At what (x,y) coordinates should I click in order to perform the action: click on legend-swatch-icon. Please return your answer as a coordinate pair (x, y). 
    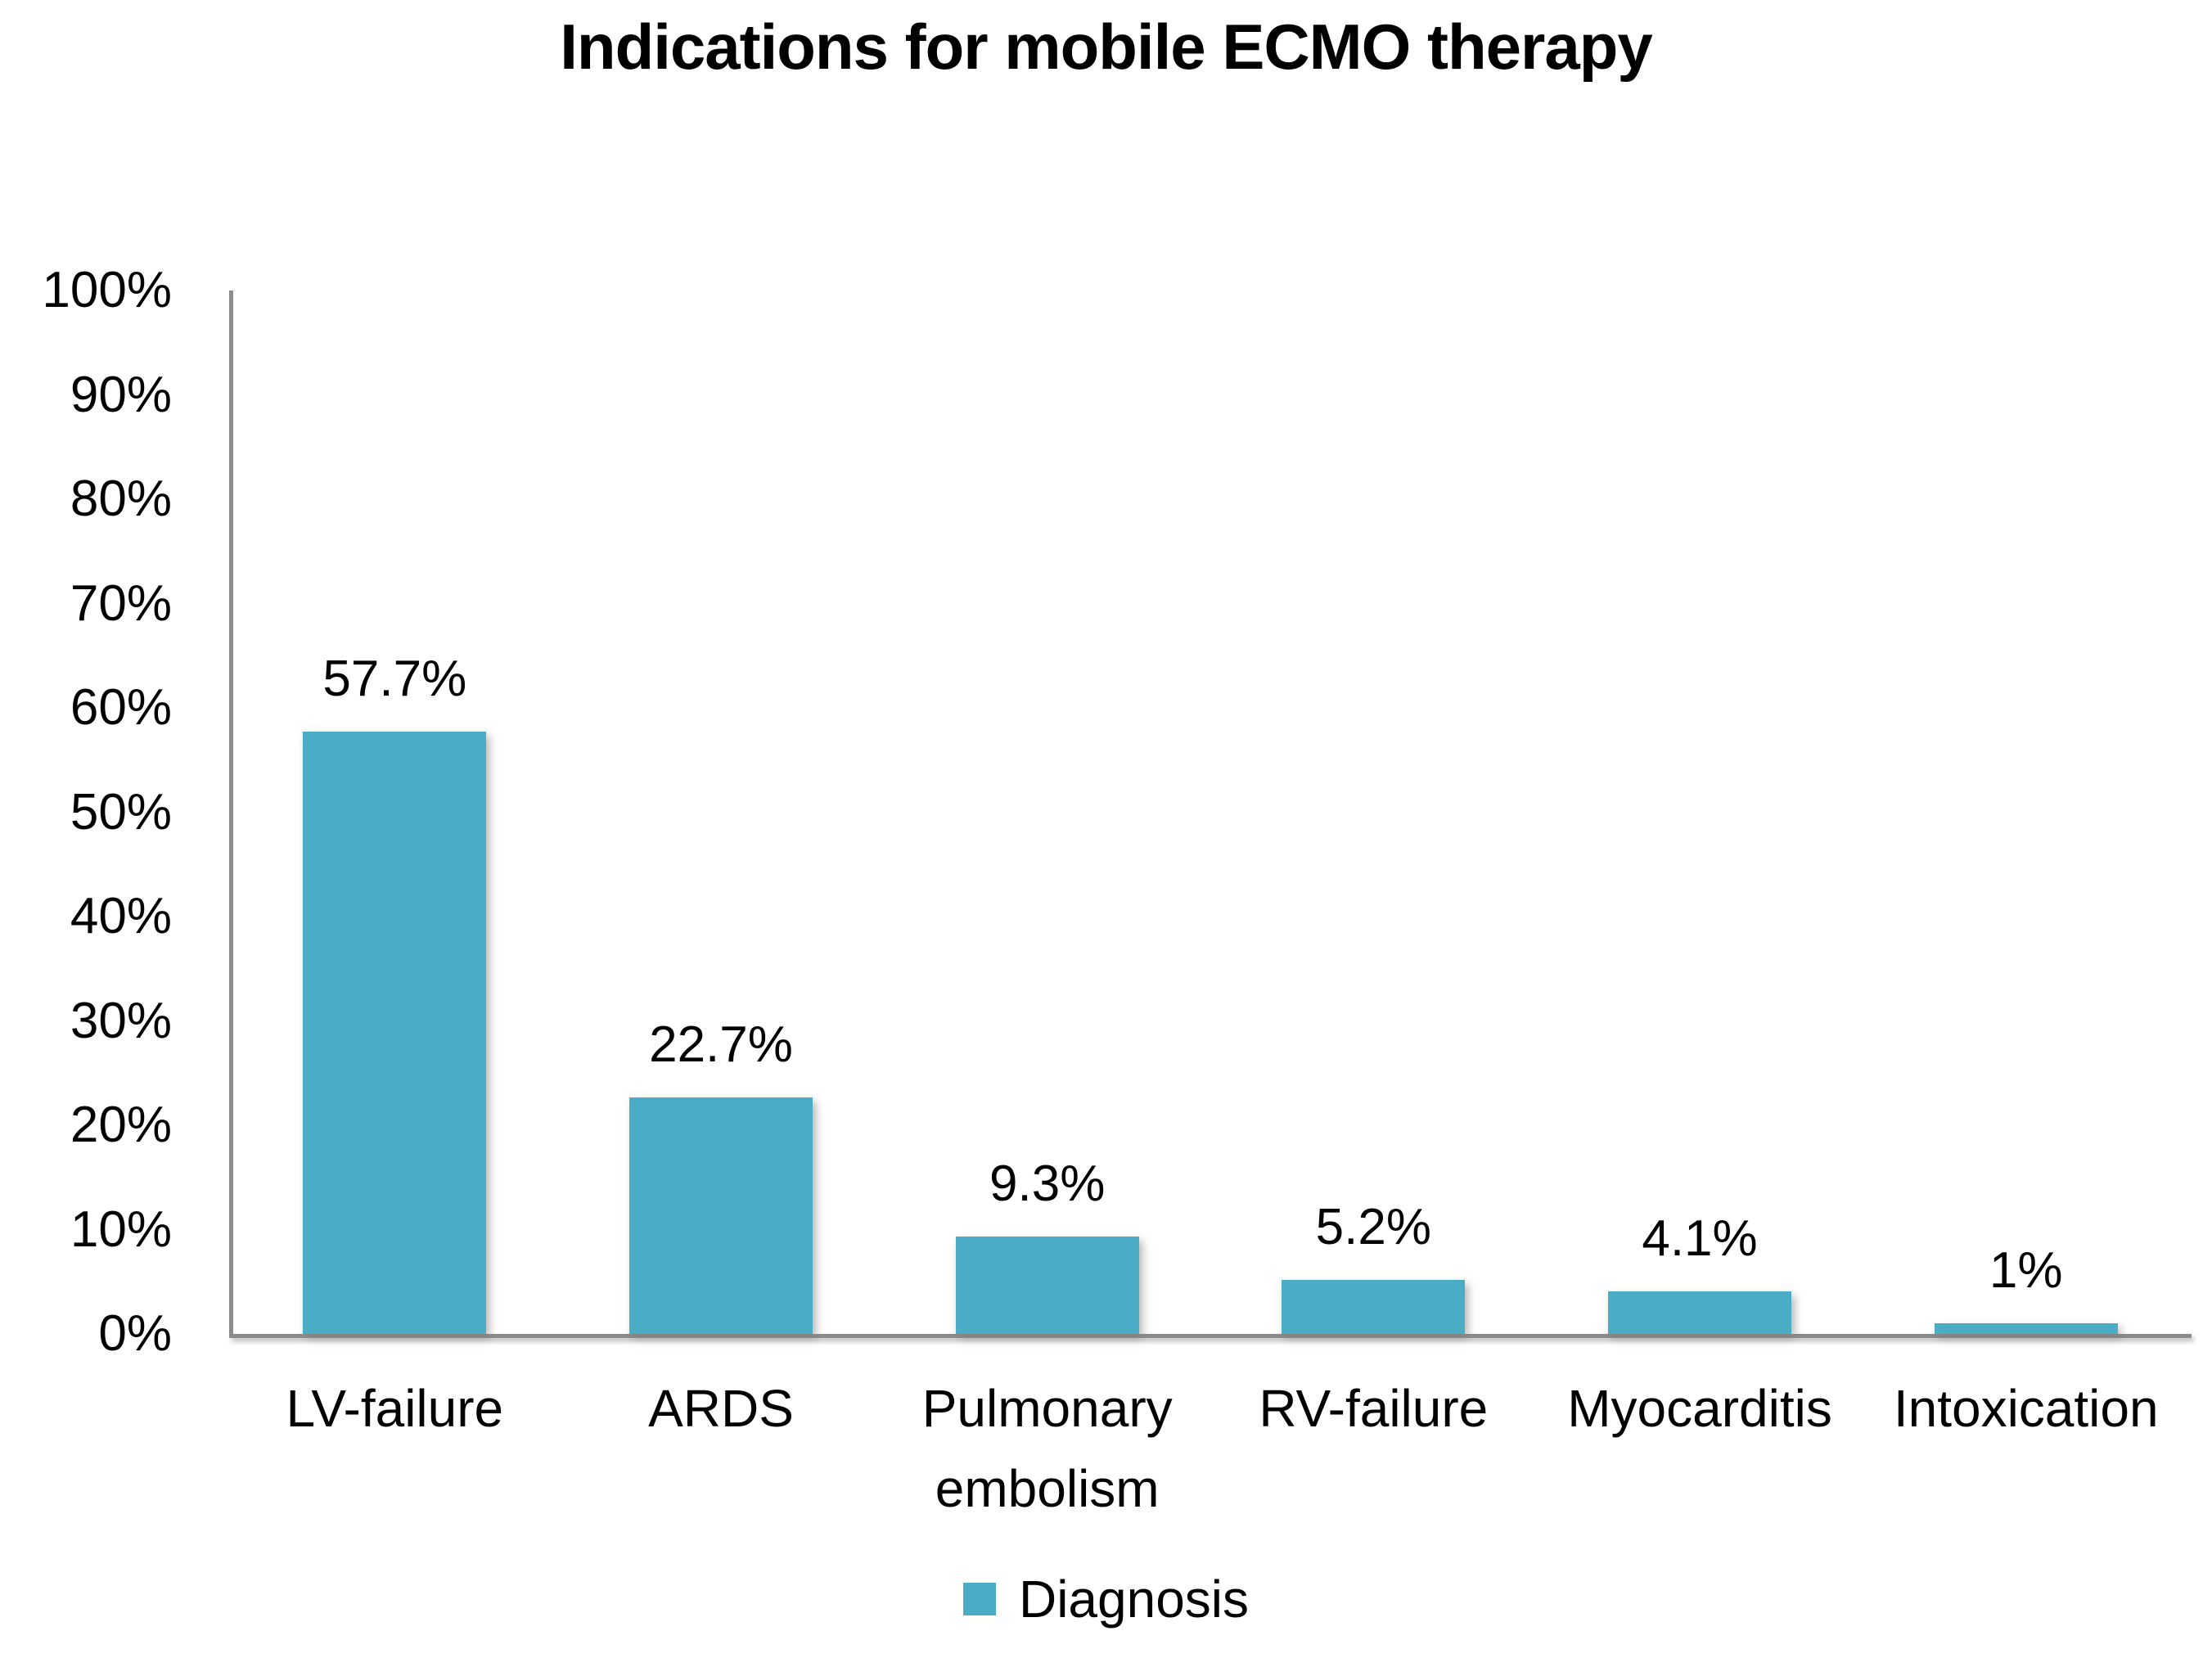
    Looking at the image, I should click on (979, 1599).